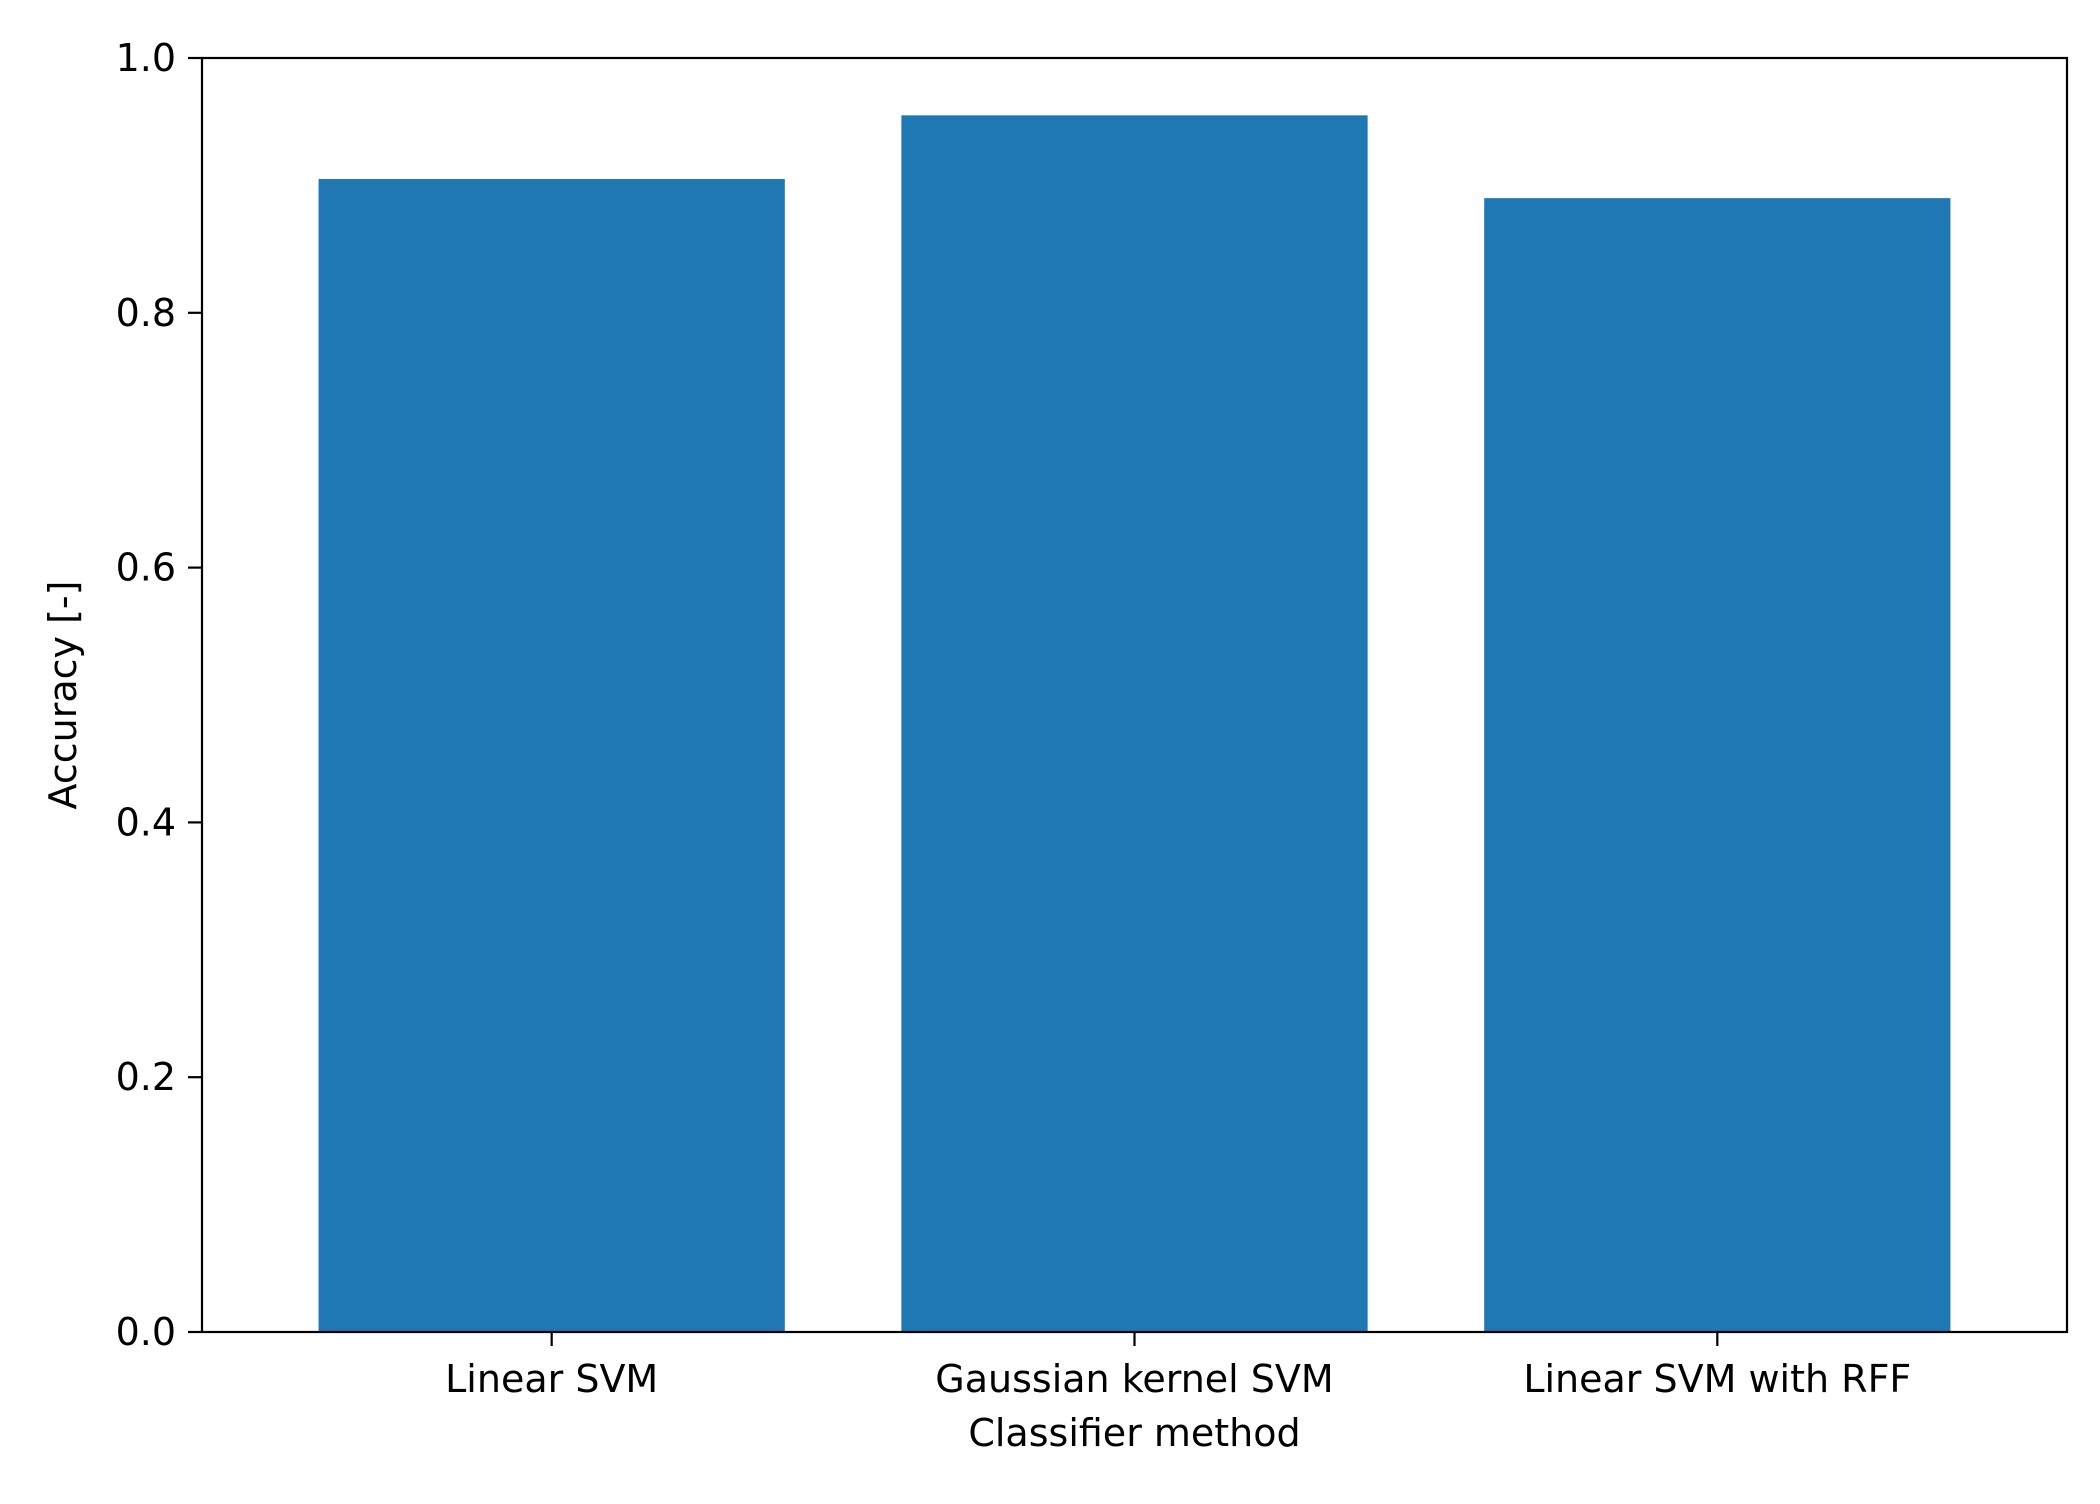  Describe the element at coordinates (146, 1077) in the screenshot. I see `y-tick-label: 0.2` at that location.